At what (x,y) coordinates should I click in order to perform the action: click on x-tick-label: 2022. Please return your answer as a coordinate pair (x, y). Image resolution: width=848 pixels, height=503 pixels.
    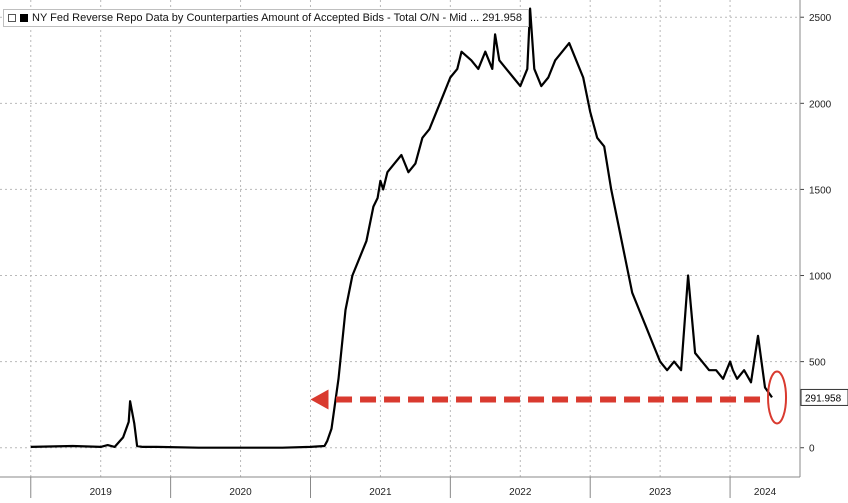
    Looking at the image, I should click on (520, 492).